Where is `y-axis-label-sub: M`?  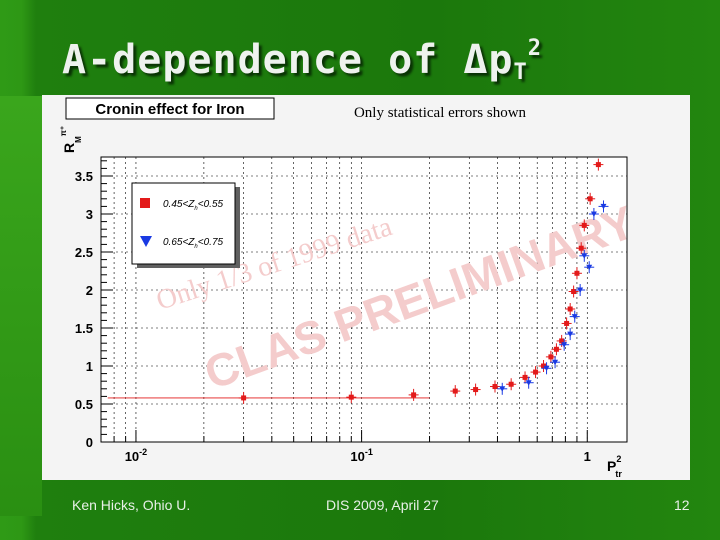 y-axis-label-sub: M is located at coordinates (78, 139).